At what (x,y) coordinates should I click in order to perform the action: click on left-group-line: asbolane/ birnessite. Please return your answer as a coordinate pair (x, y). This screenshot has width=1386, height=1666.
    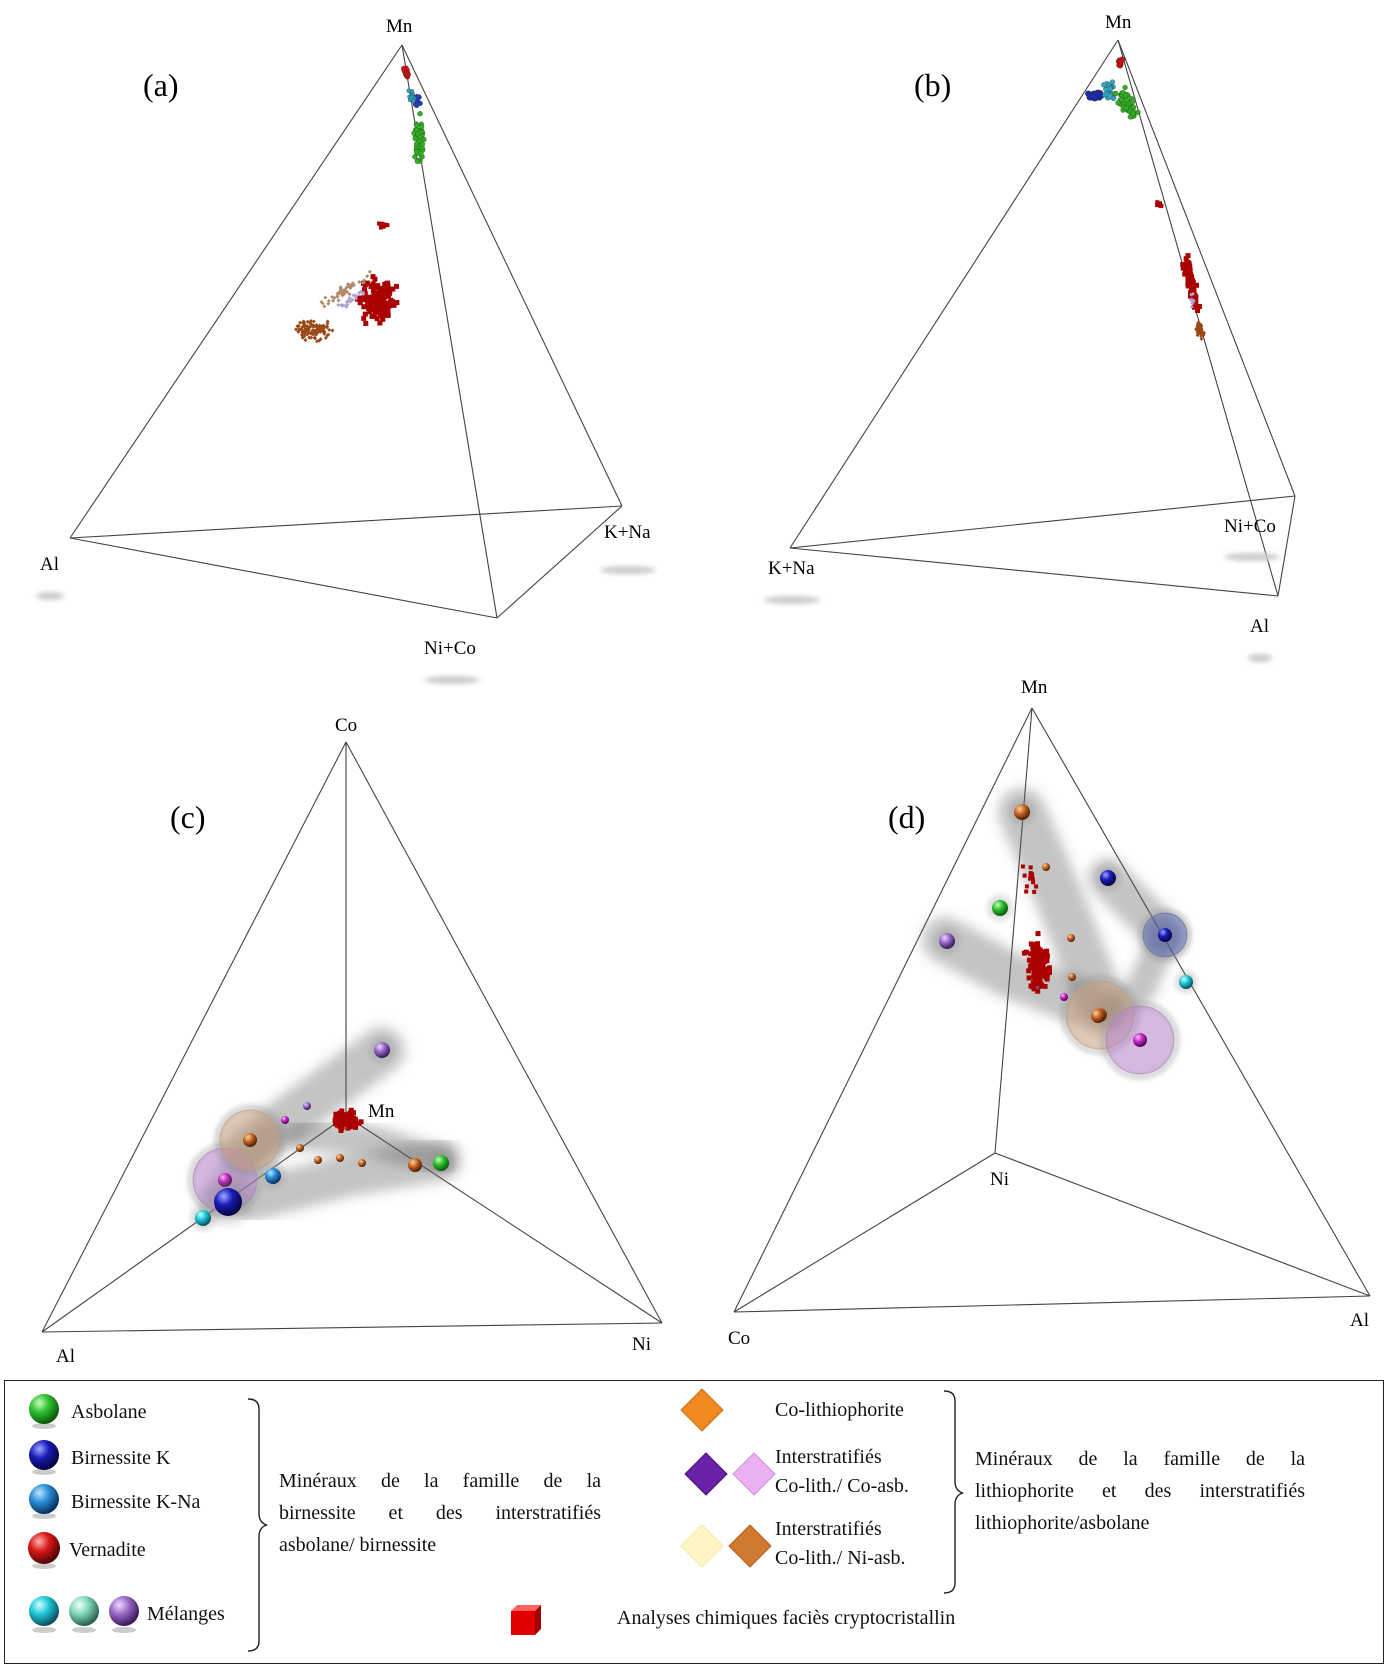
    Looking at the image, I should click on (358, 1545).